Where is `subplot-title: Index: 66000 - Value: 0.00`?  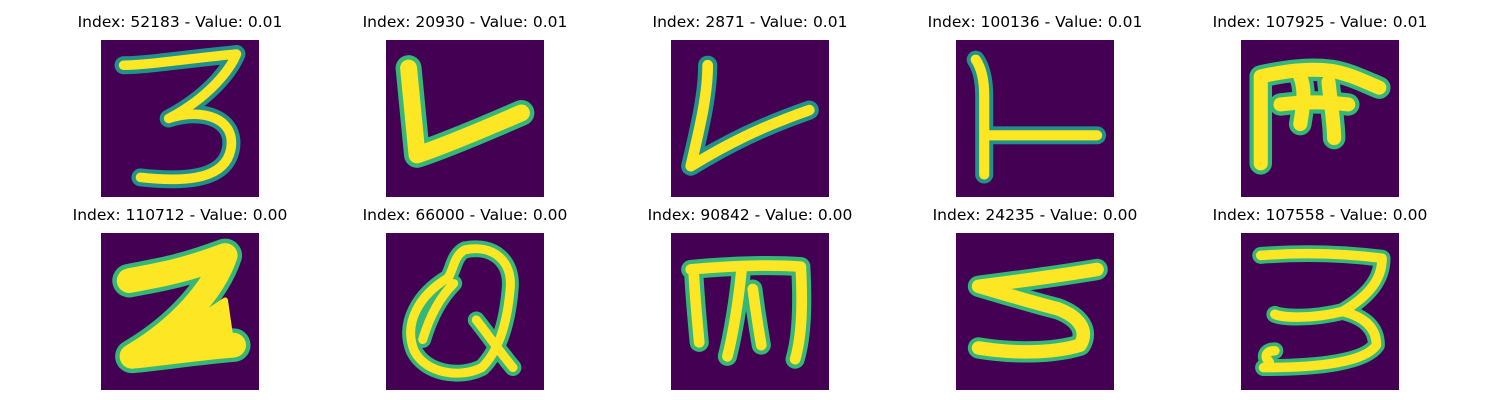
subplot-title: Index: 66000 - Value: 0.00 is located at coordinates (465, 215).